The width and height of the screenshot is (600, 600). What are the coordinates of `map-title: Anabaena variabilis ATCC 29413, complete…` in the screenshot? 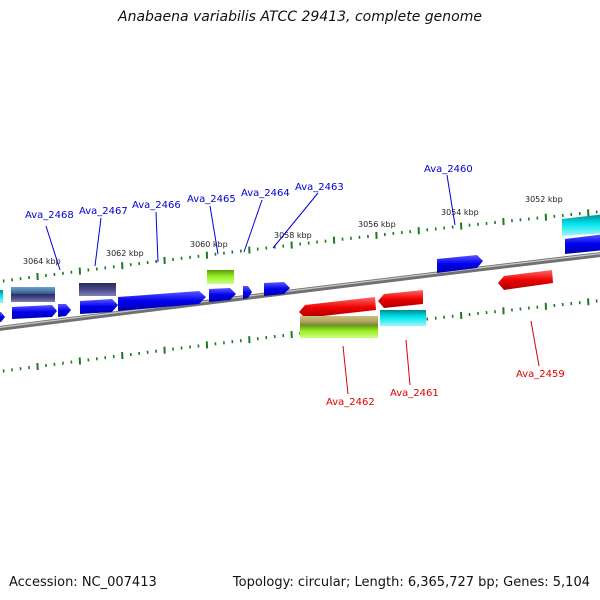 It's located at (300, 17).